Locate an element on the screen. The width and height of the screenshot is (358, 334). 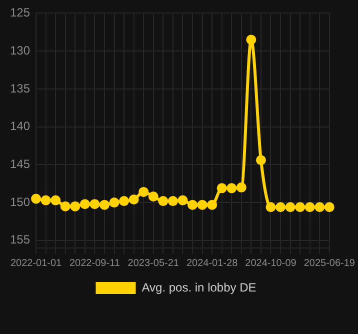
legend-label: Avg. pos. in lobby DE is located at coordinates (199, 287).